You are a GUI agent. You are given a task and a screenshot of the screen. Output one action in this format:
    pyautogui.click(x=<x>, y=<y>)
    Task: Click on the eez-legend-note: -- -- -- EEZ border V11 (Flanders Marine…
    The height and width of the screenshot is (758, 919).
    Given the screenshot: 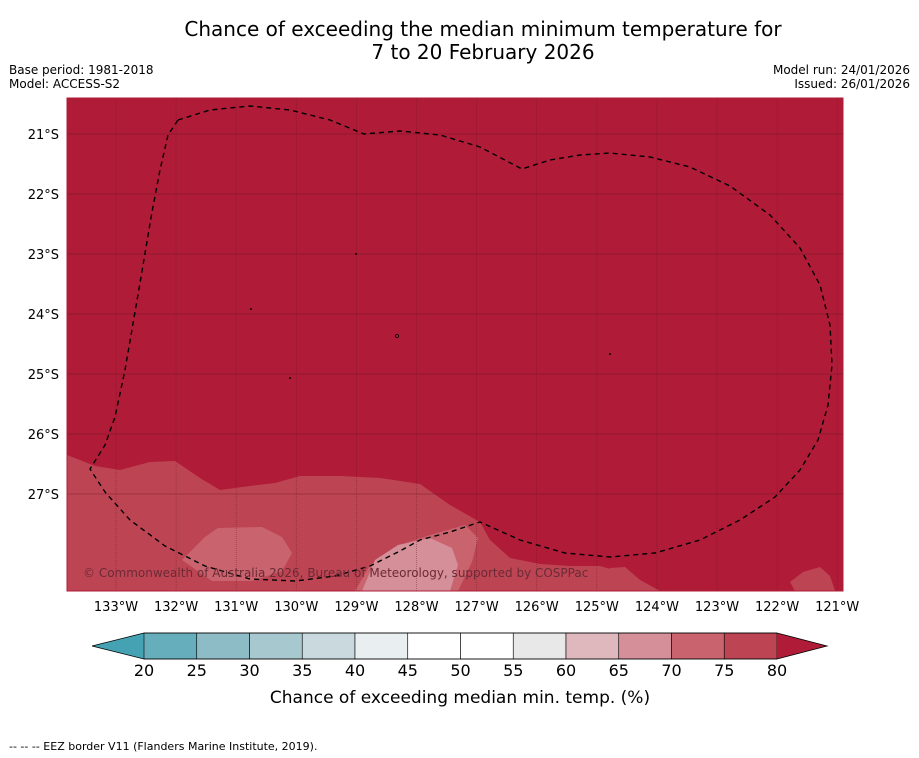 What is the action you would take?
    pyautogui.click(x=163, y=746)
    